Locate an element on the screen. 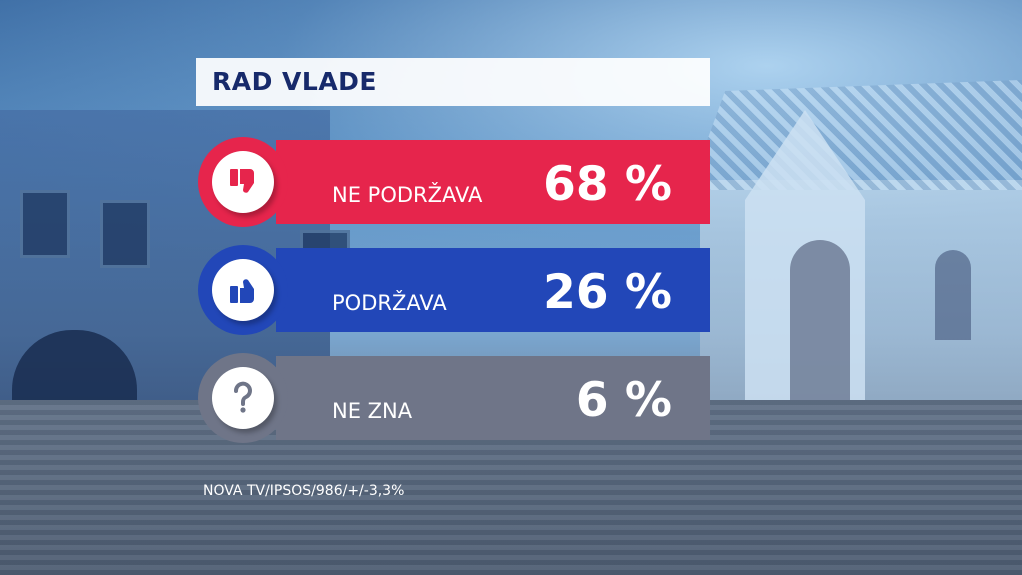 This screenshot has width=1022, height=575. tiled-roof is located at coordinates (855, 135).